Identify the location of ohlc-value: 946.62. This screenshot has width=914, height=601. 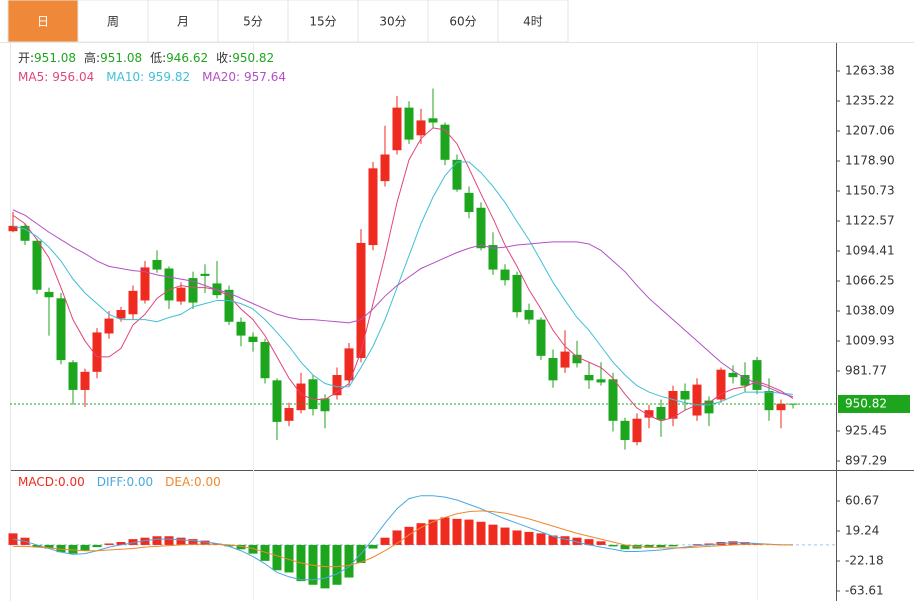
(187, 58).